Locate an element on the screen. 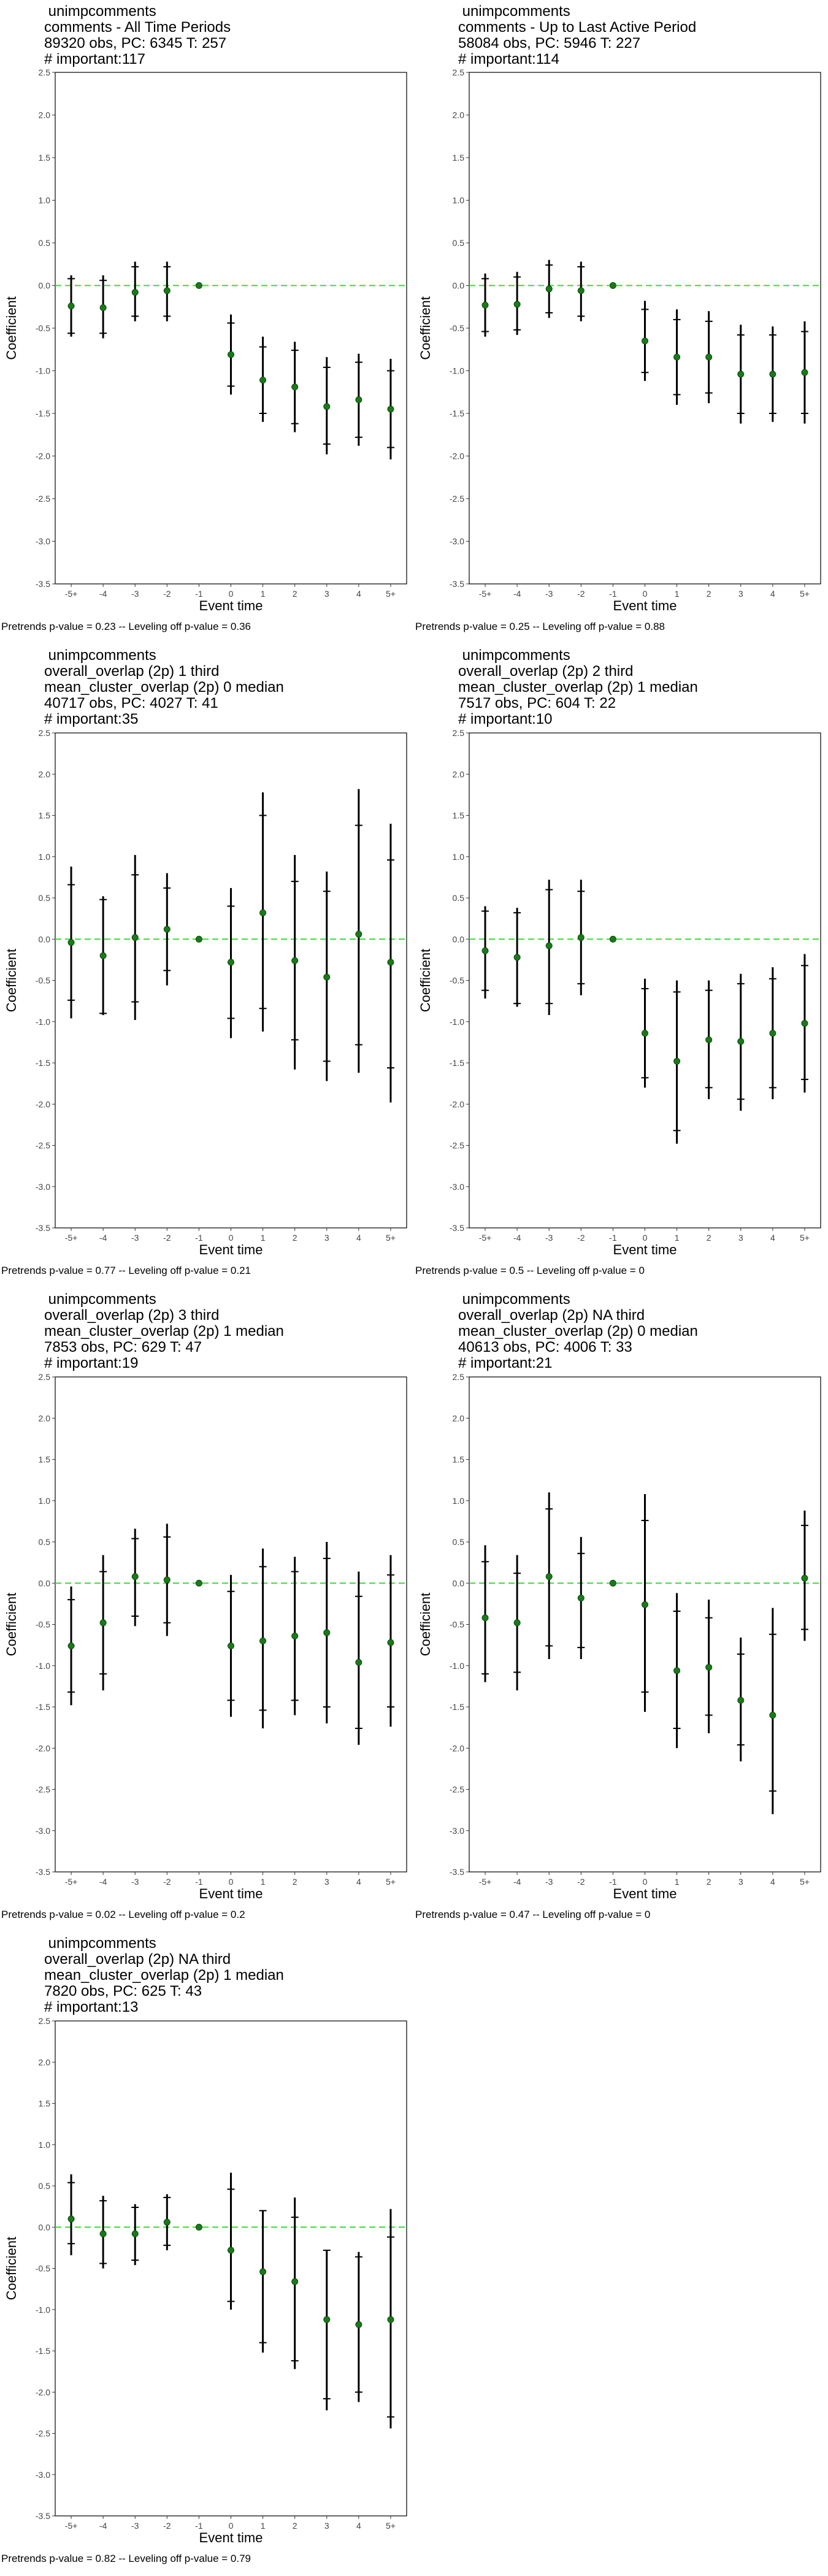 This screenshot has height=2576, width=828. chart-title-line: mean_cluster_overlap (2p) 1 median is located at coordinates (164, 1331).